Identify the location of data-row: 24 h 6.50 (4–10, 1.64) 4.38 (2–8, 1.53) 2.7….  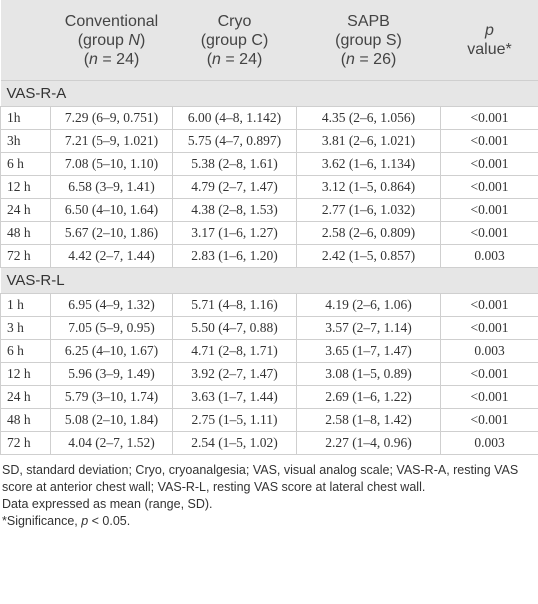
(269, 210).